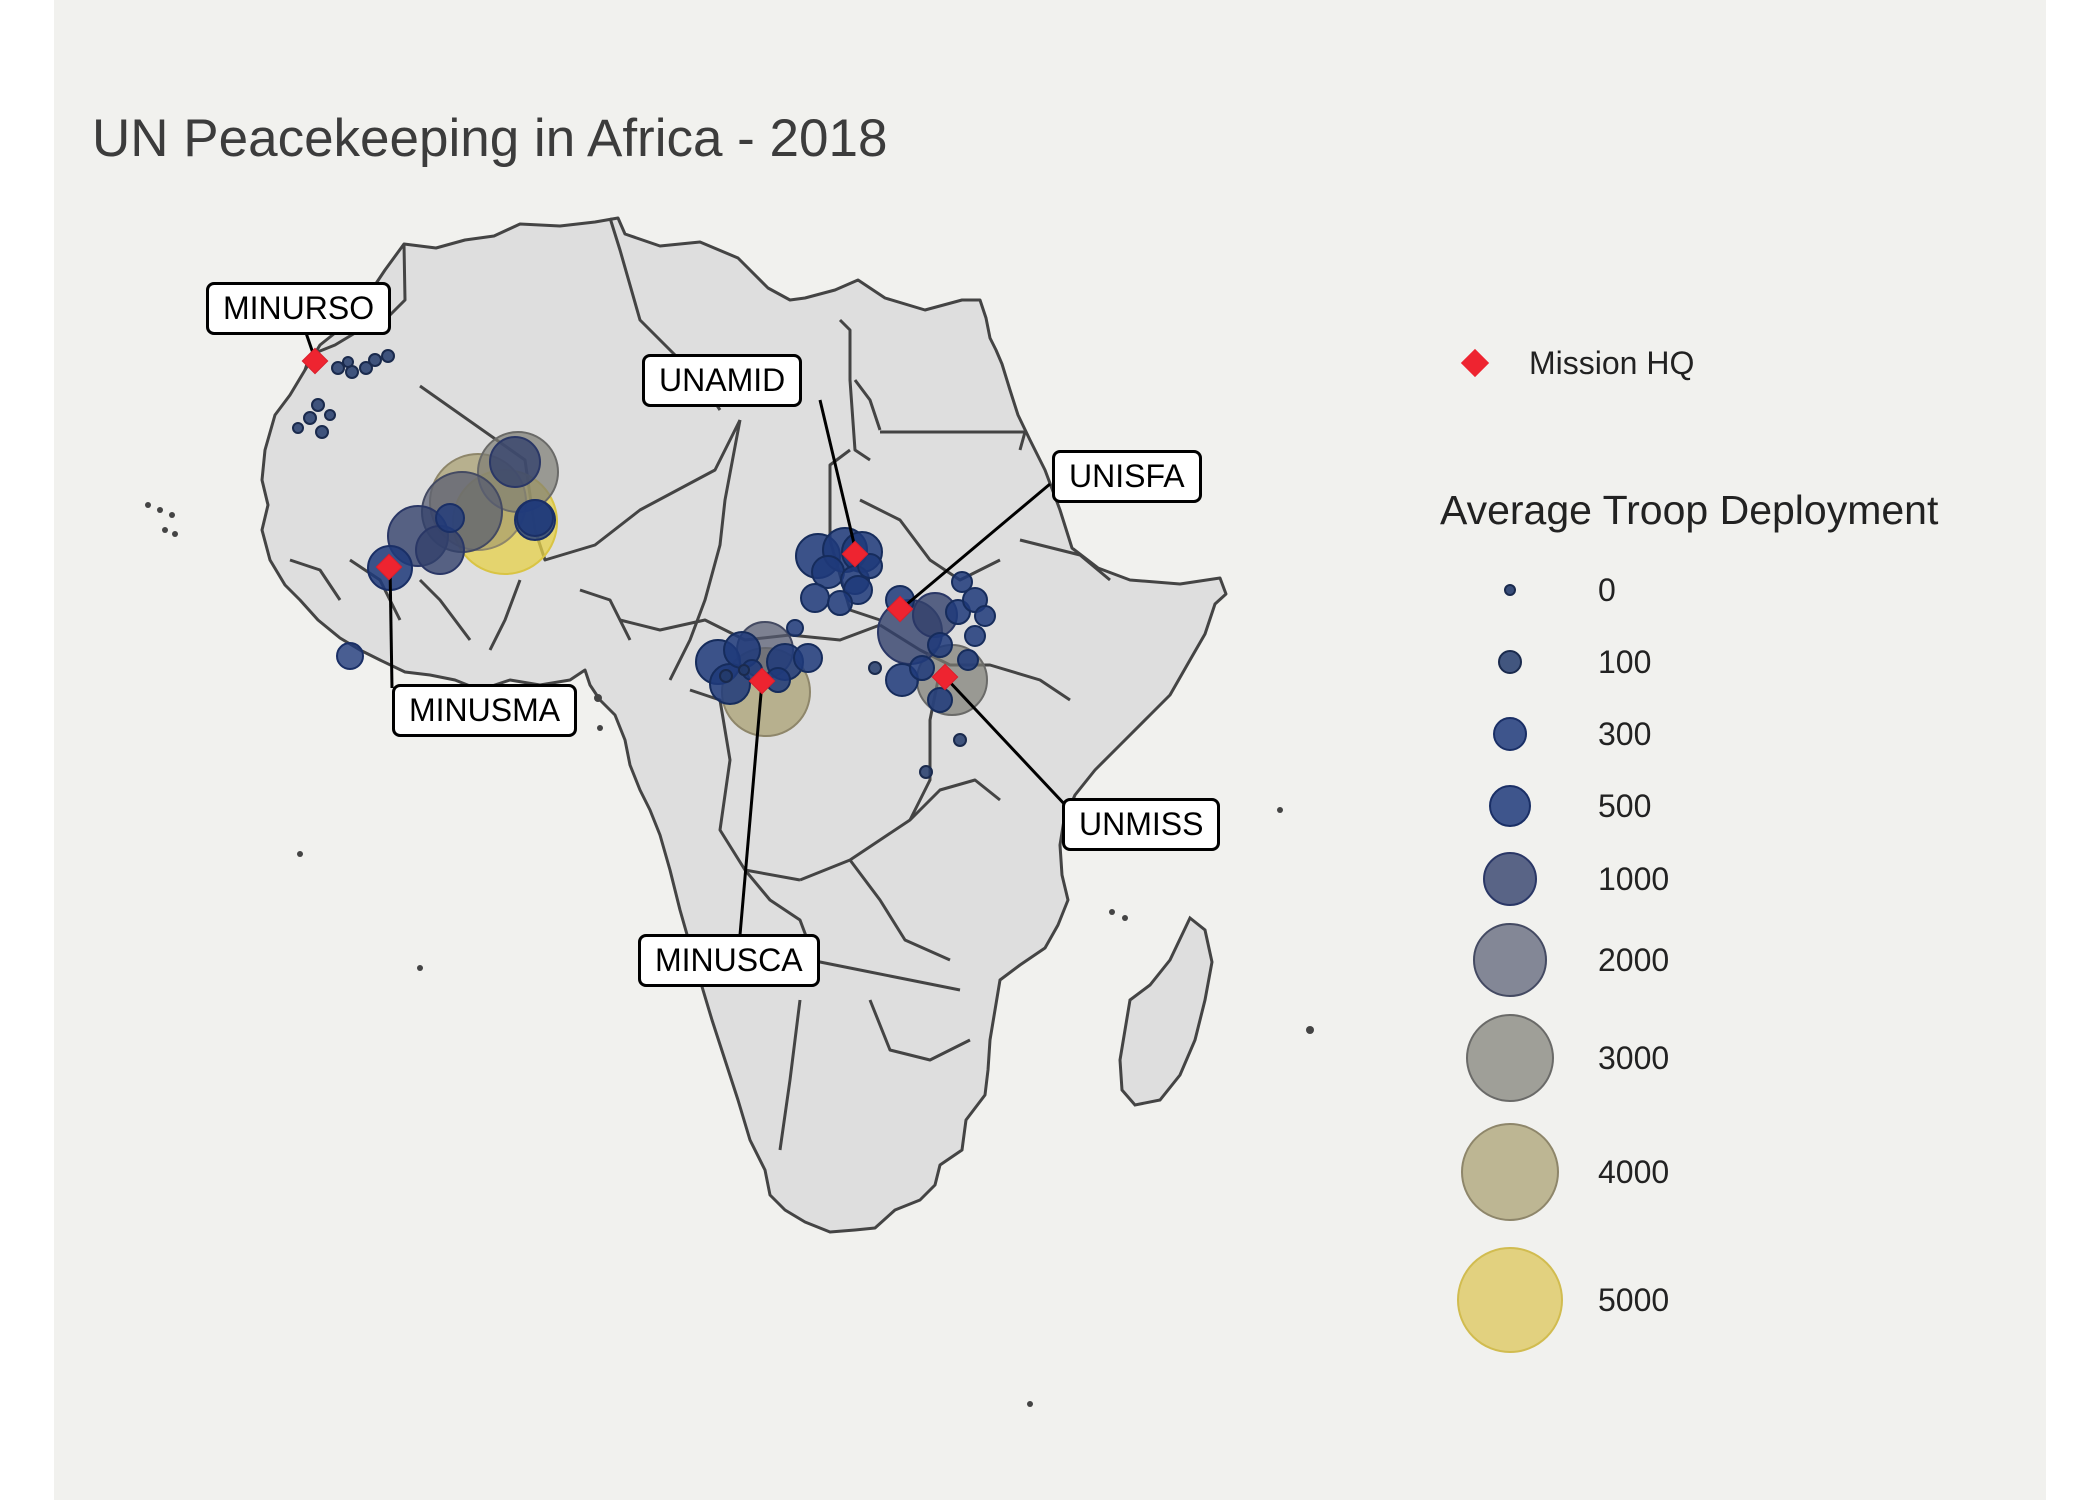 This screenshot has width=2100, height=1500. I want to click on mission-label-minurso: MINURSO, so click(299, 308).